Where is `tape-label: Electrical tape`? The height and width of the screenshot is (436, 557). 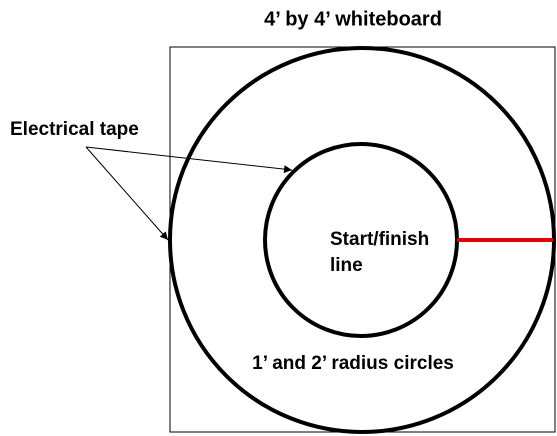
tape-label: Electrical tape is located at coordinates (74, 129).